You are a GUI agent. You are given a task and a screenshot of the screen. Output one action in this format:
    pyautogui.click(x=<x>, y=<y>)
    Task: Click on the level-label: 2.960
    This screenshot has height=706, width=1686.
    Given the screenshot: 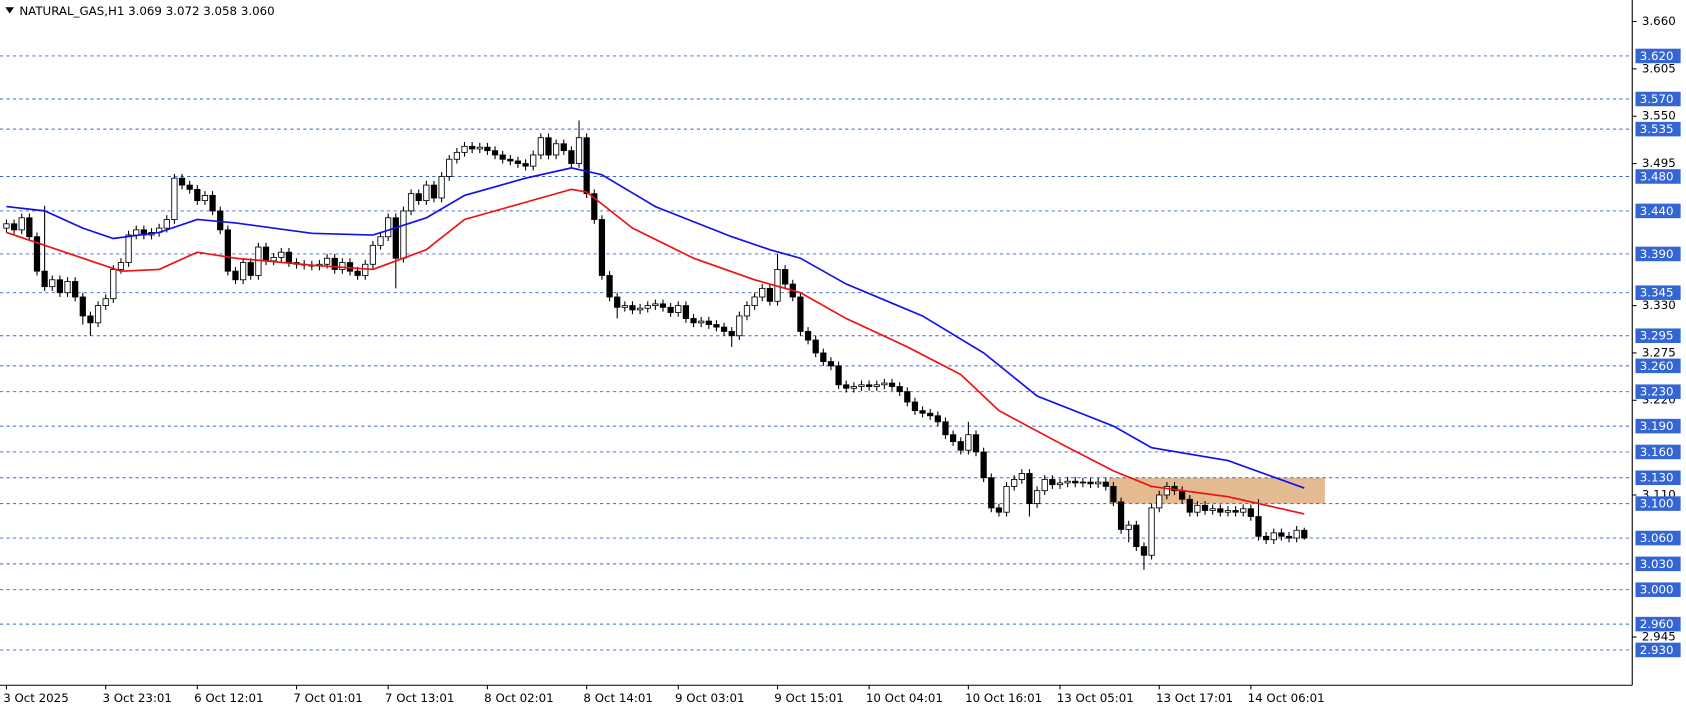 What is the action you would take?
    pyautogui.click(x=1657, y=624)
    